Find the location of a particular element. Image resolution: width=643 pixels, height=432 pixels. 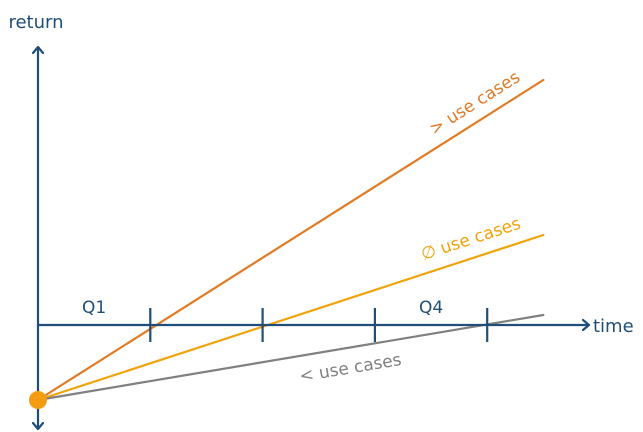

series-label-1: > use cases is located at coordinates (475, 103).